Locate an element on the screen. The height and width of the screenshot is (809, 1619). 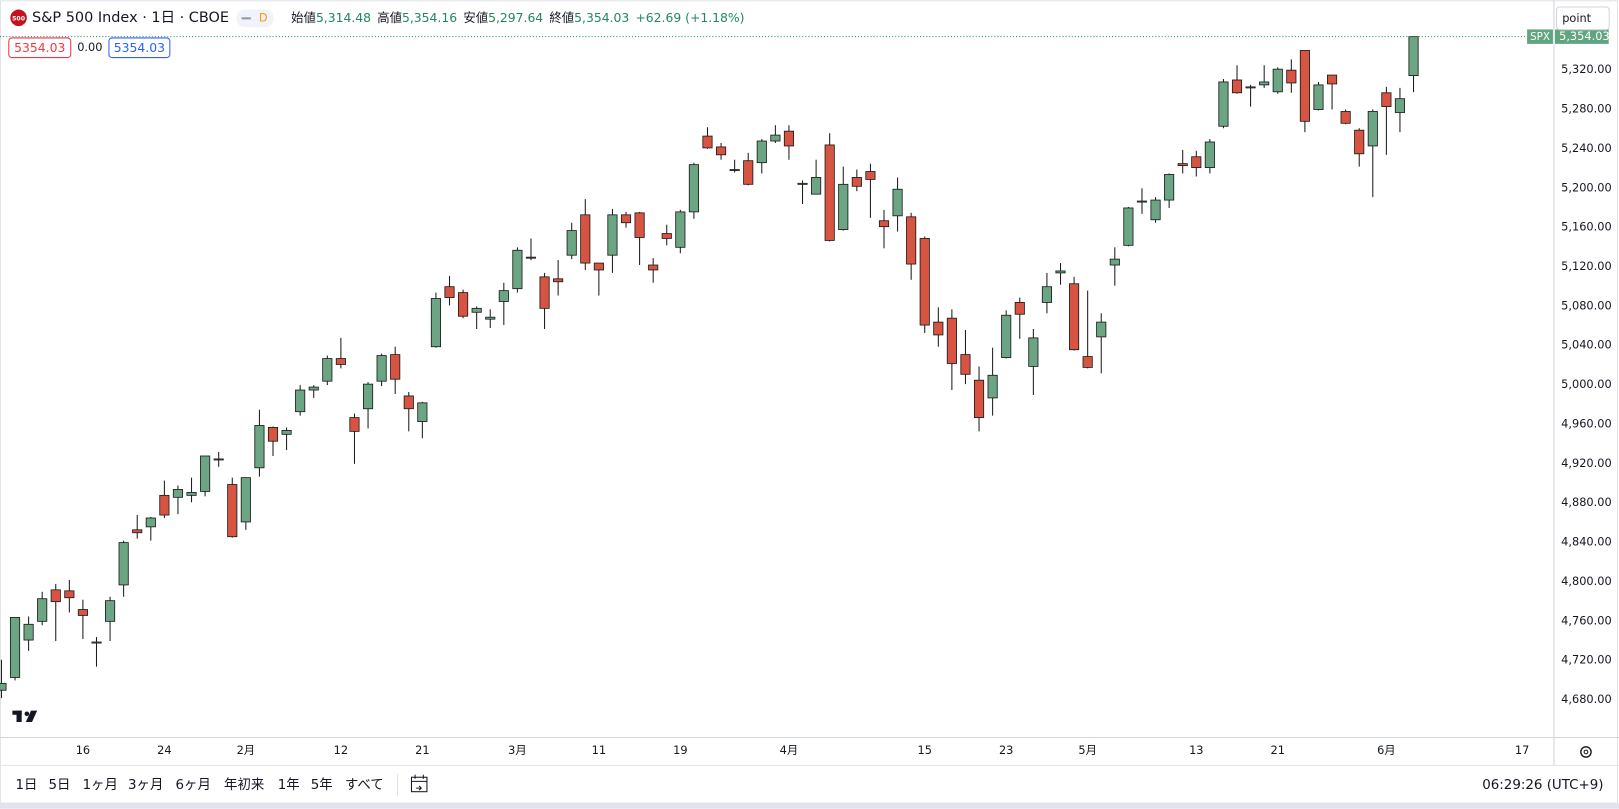
y-tick-label: 4,800.00 is located at coordinates (1586, 581).